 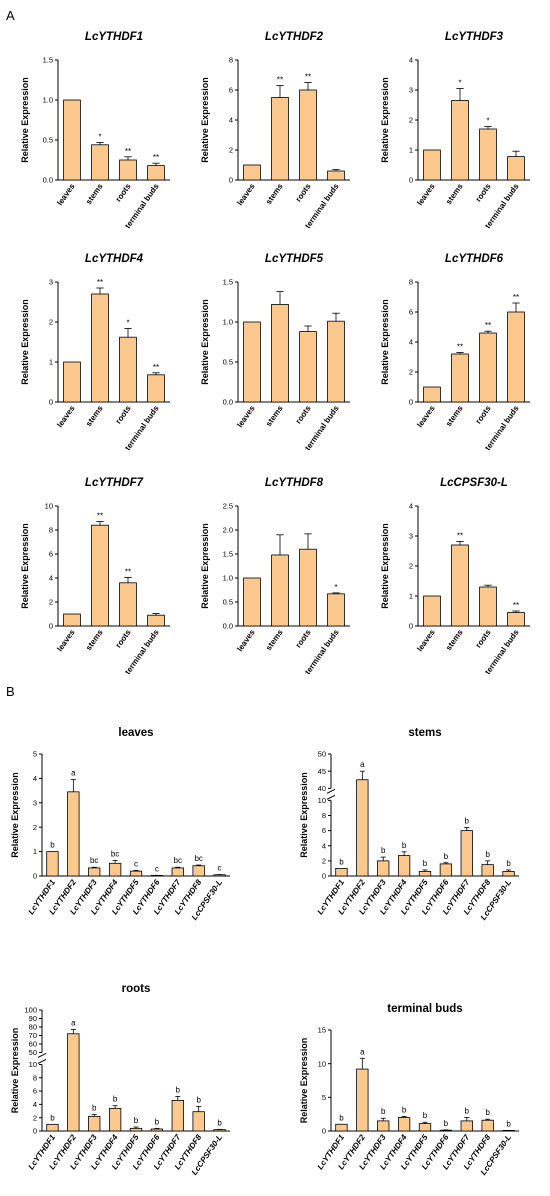 What do you see at coordinates (135, 733) in the screenshot?
I see `chart-title: leaves` at bounding box center [135, 733].